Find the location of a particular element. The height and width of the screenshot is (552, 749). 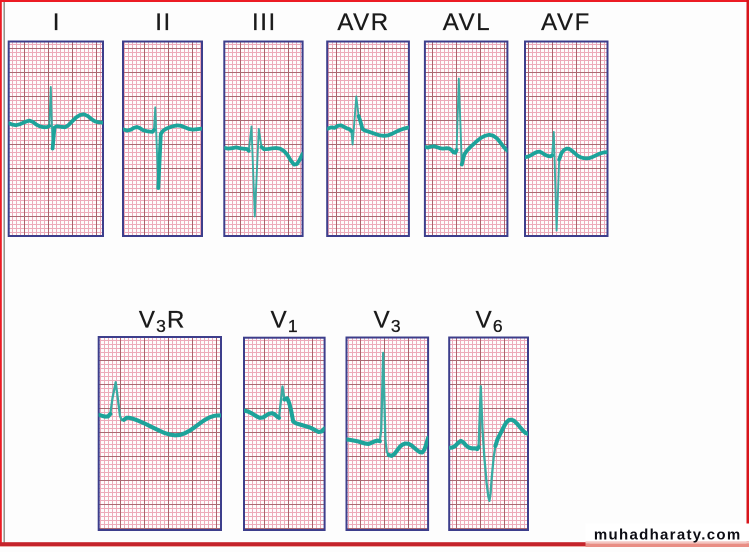

svg-text: AVF is located at coordinates (566, 22).